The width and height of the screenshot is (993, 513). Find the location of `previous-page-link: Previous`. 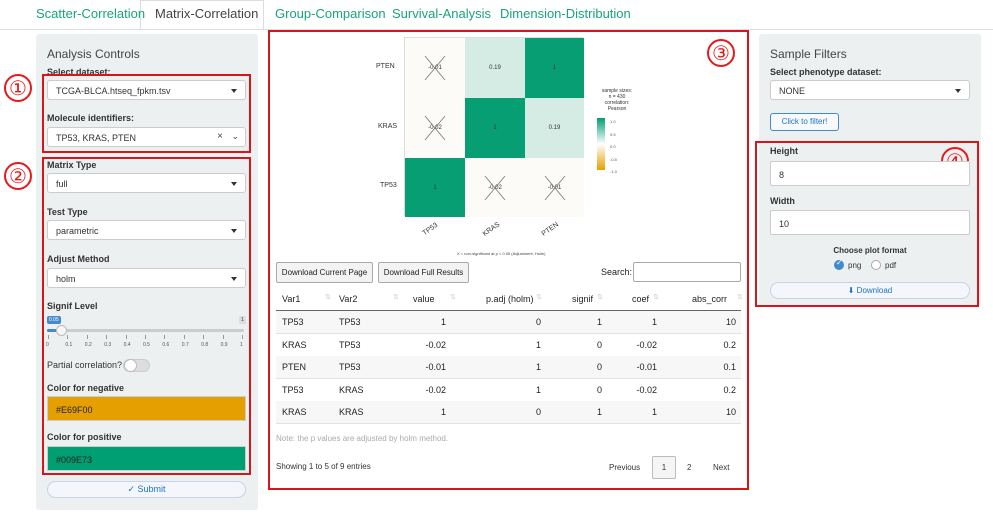

previous-page-link: Previous is located at coordinates (625, 467).